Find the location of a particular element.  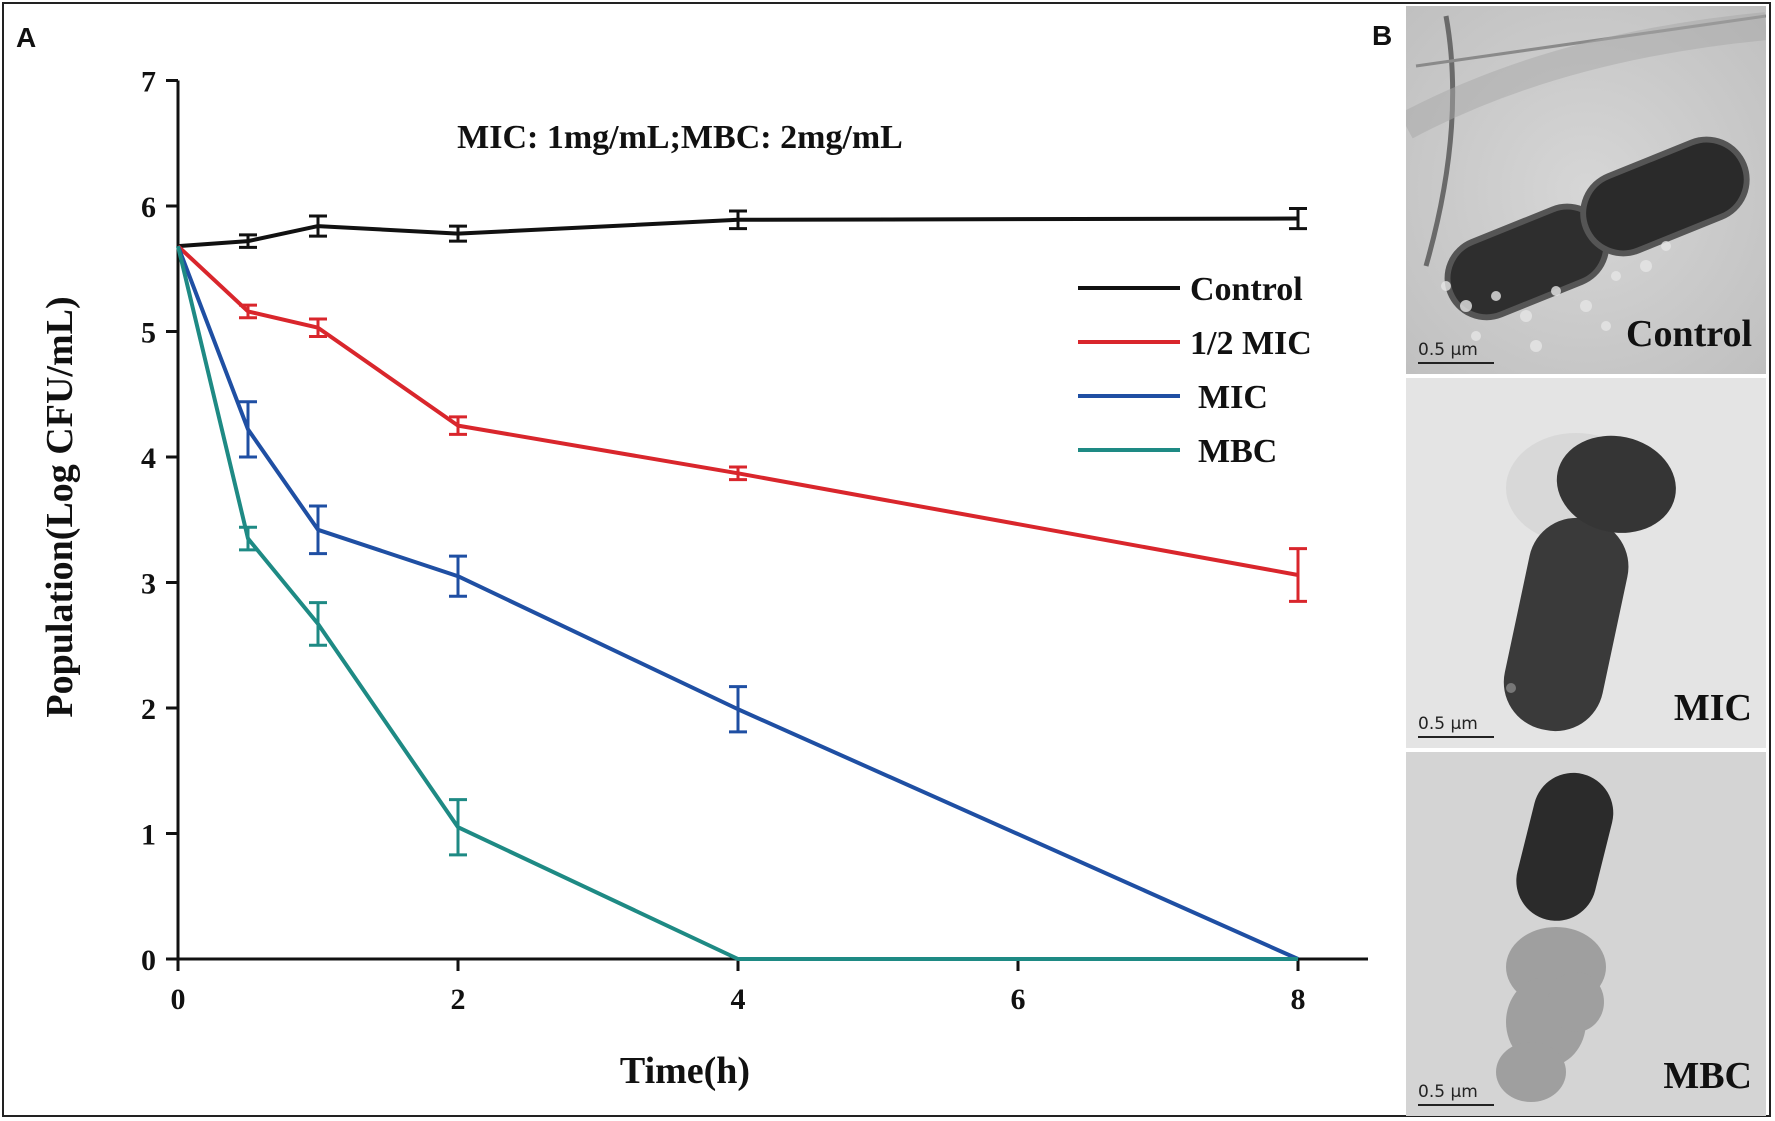

legend-label-control: Control is located at coordinates (1246, 289).